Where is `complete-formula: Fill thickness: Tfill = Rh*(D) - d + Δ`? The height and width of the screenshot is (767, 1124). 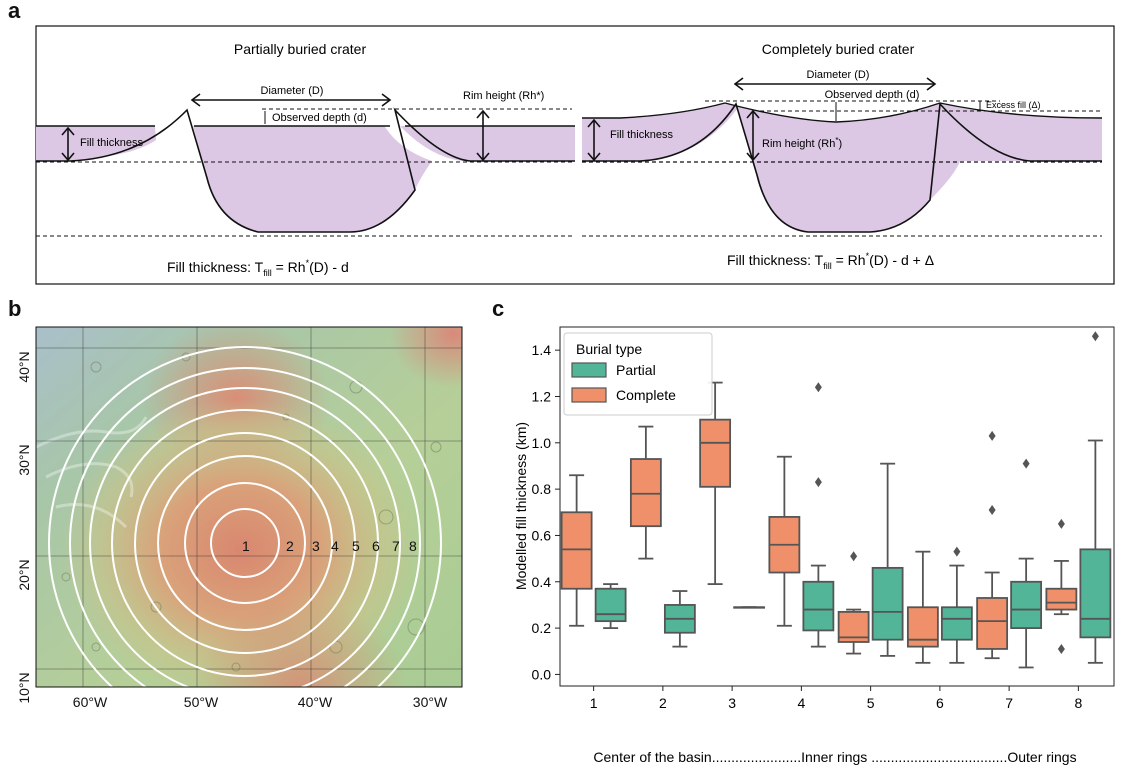
complete-formula: Fill thickness: Tfill = Rh*(D) - d + Δ is located at coordinates (830, 261).